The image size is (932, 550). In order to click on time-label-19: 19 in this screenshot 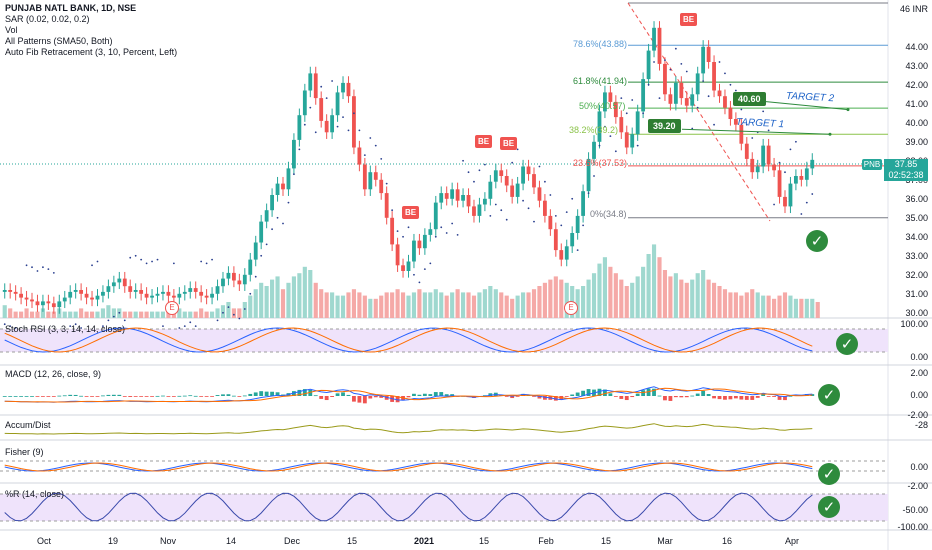, I will do `click(113, 541)`.